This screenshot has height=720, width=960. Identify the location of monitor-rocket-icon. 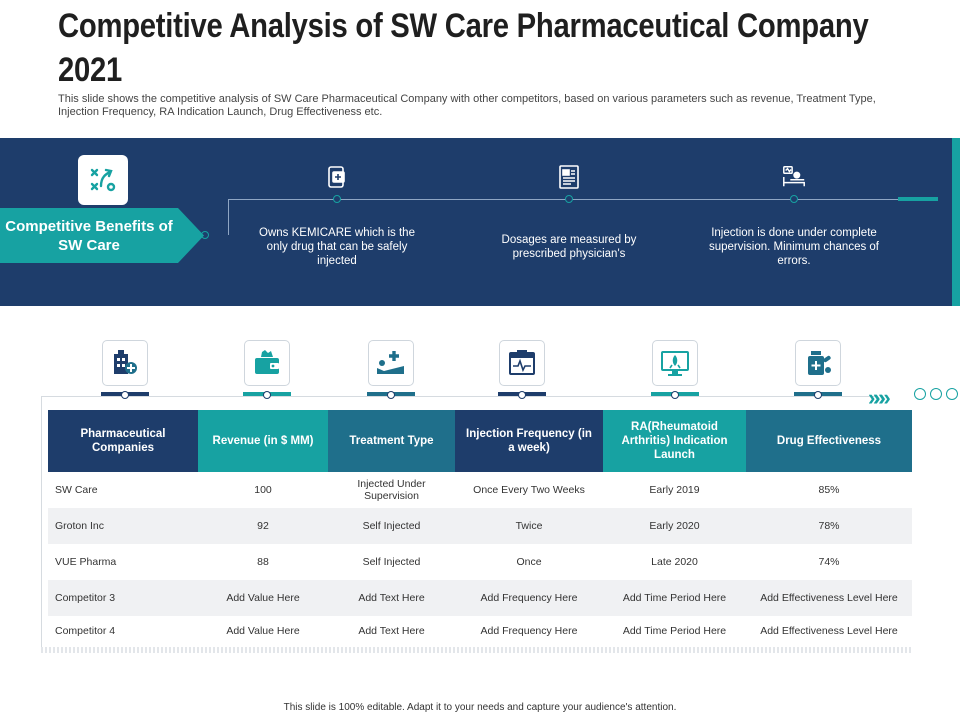
(675, 363).